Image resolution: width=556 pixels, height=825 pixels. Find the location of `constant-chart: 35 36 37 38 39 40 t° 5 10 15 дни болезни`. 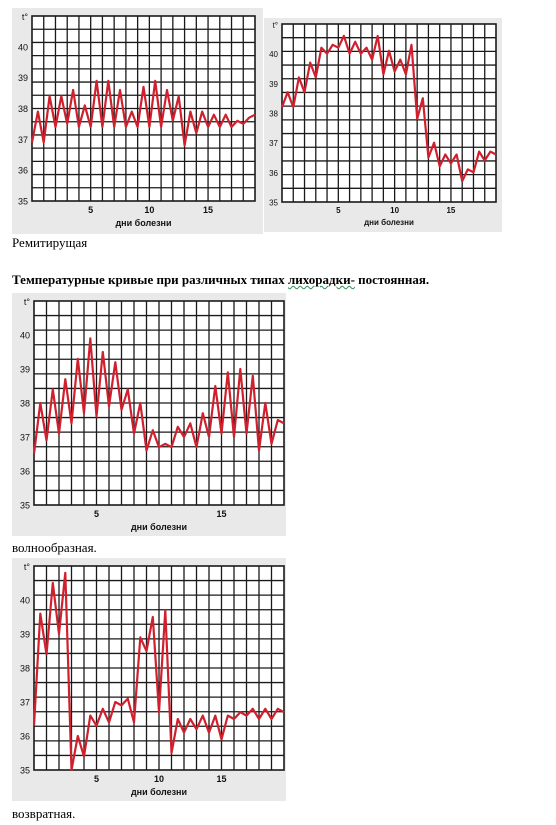

constant-chart: 35 36 37 38 39 40 t° 5 10 15 дни болезни is located at coordinates (383, 125).